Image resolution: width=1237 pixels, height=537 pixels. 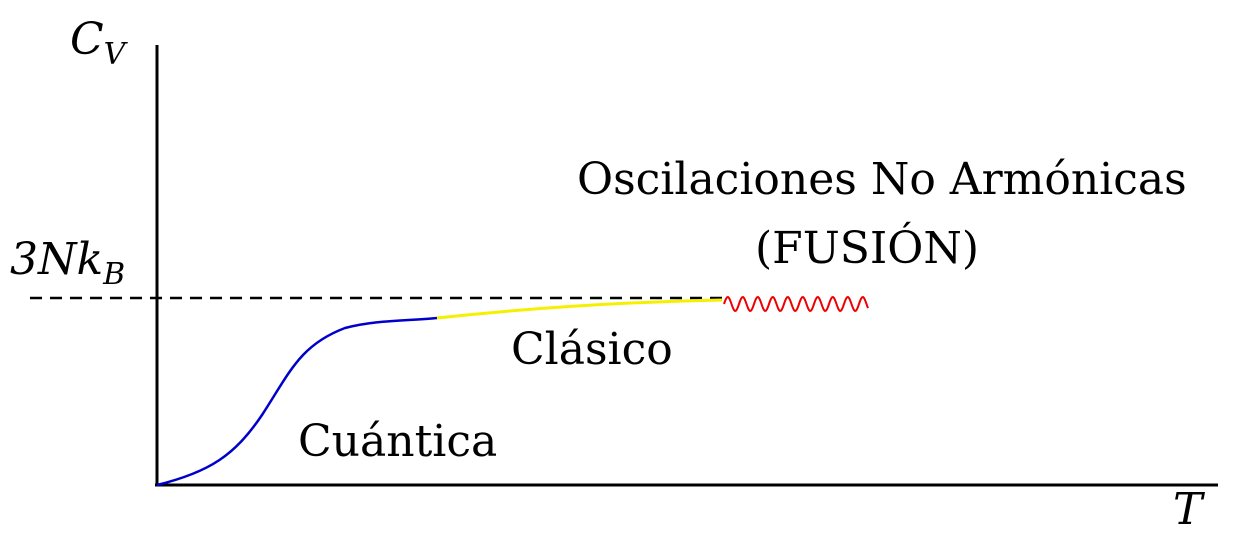 I want to click on x-axis-label: T, so click(x=1188, y=509).